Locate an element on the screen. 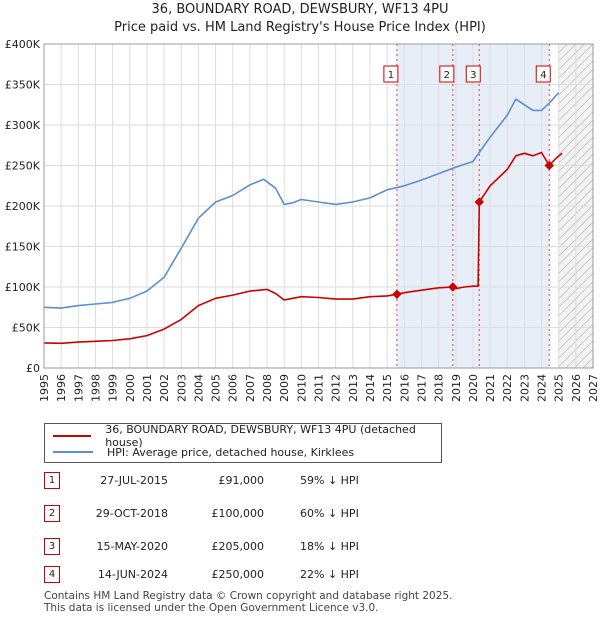  y-tick-label: £250K is located at coordinates (23, 166).